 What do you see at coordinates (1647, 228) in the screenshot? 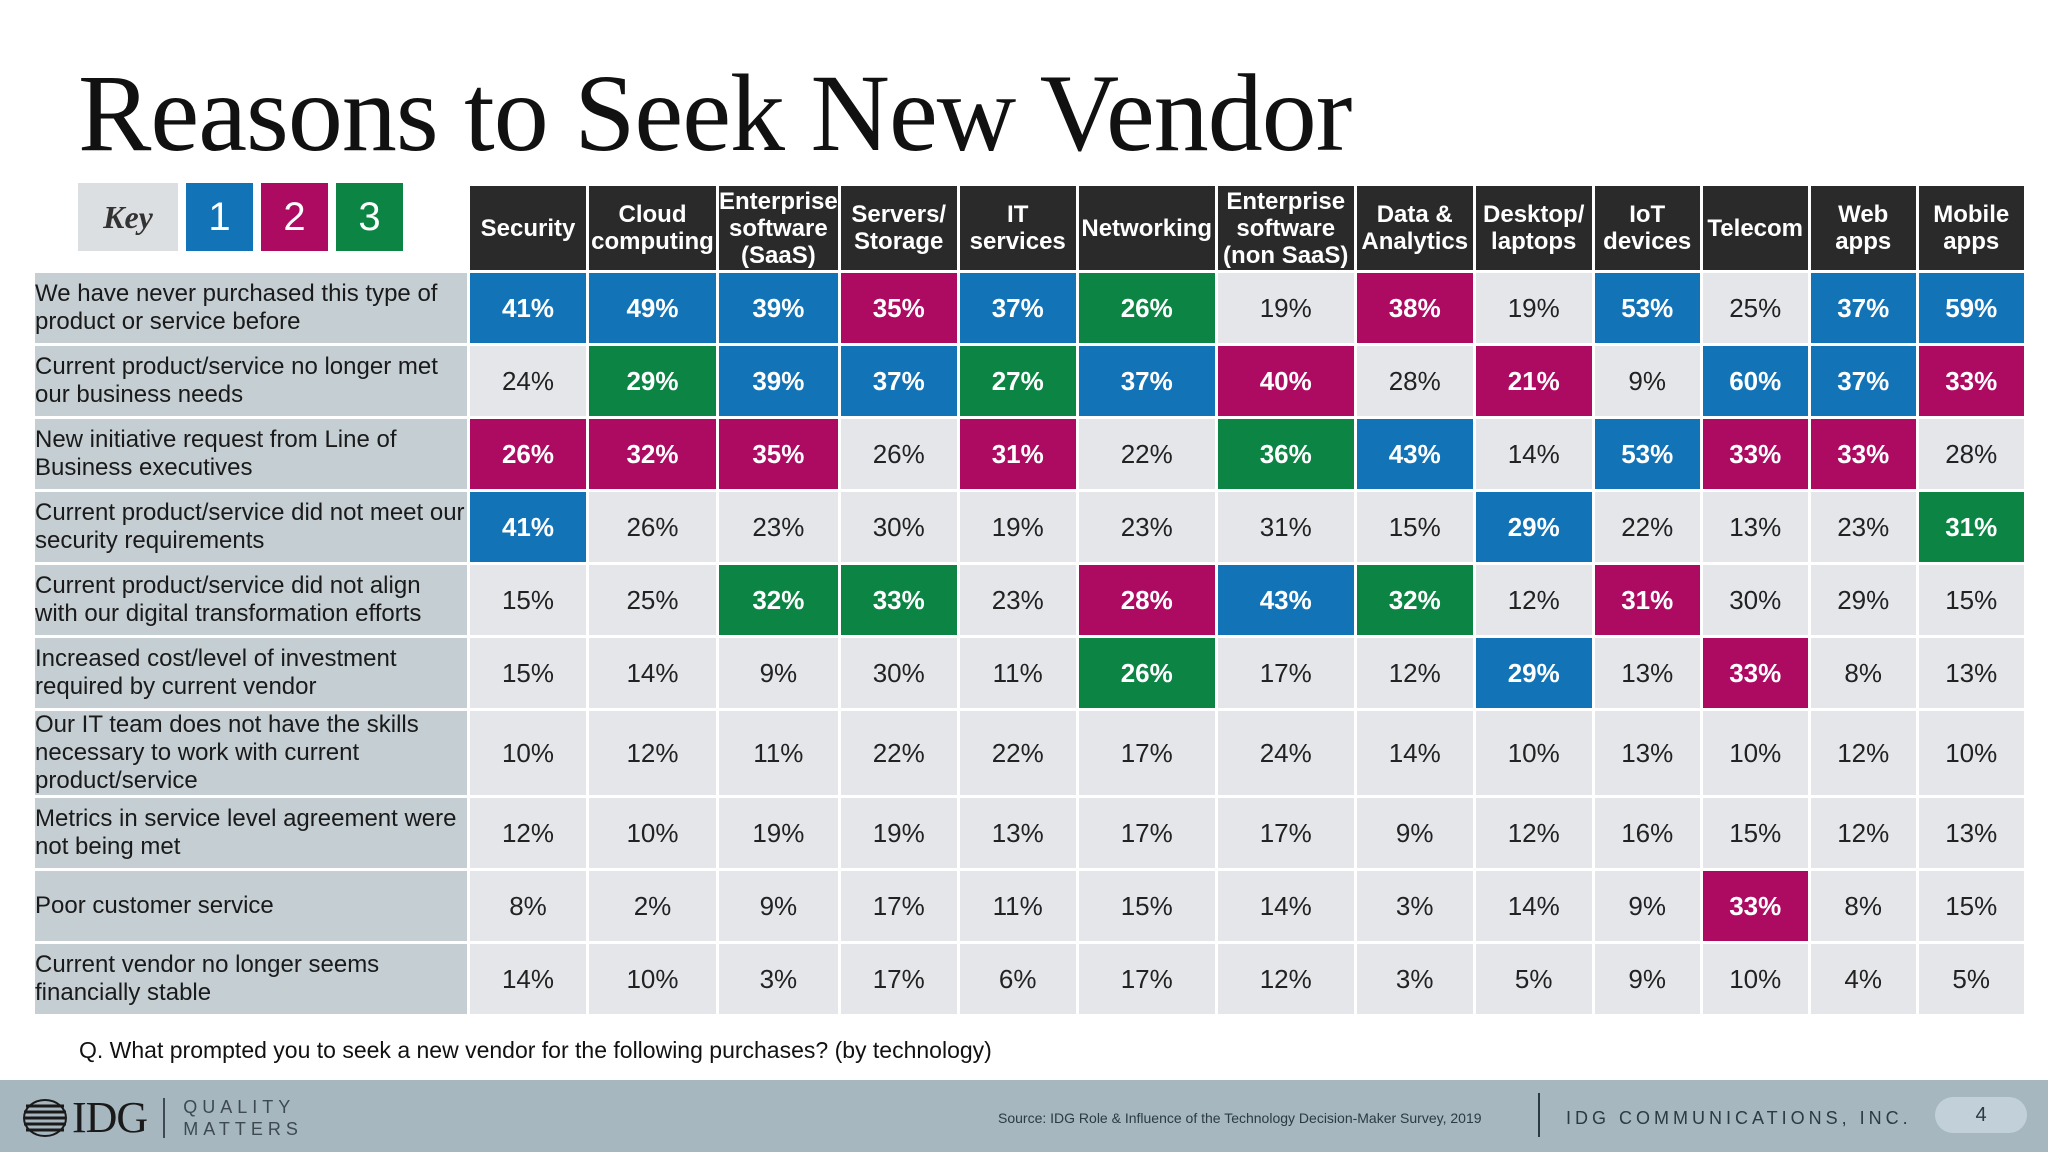
I see `column-header: IoT devices` at bounding box center [1647, 228].